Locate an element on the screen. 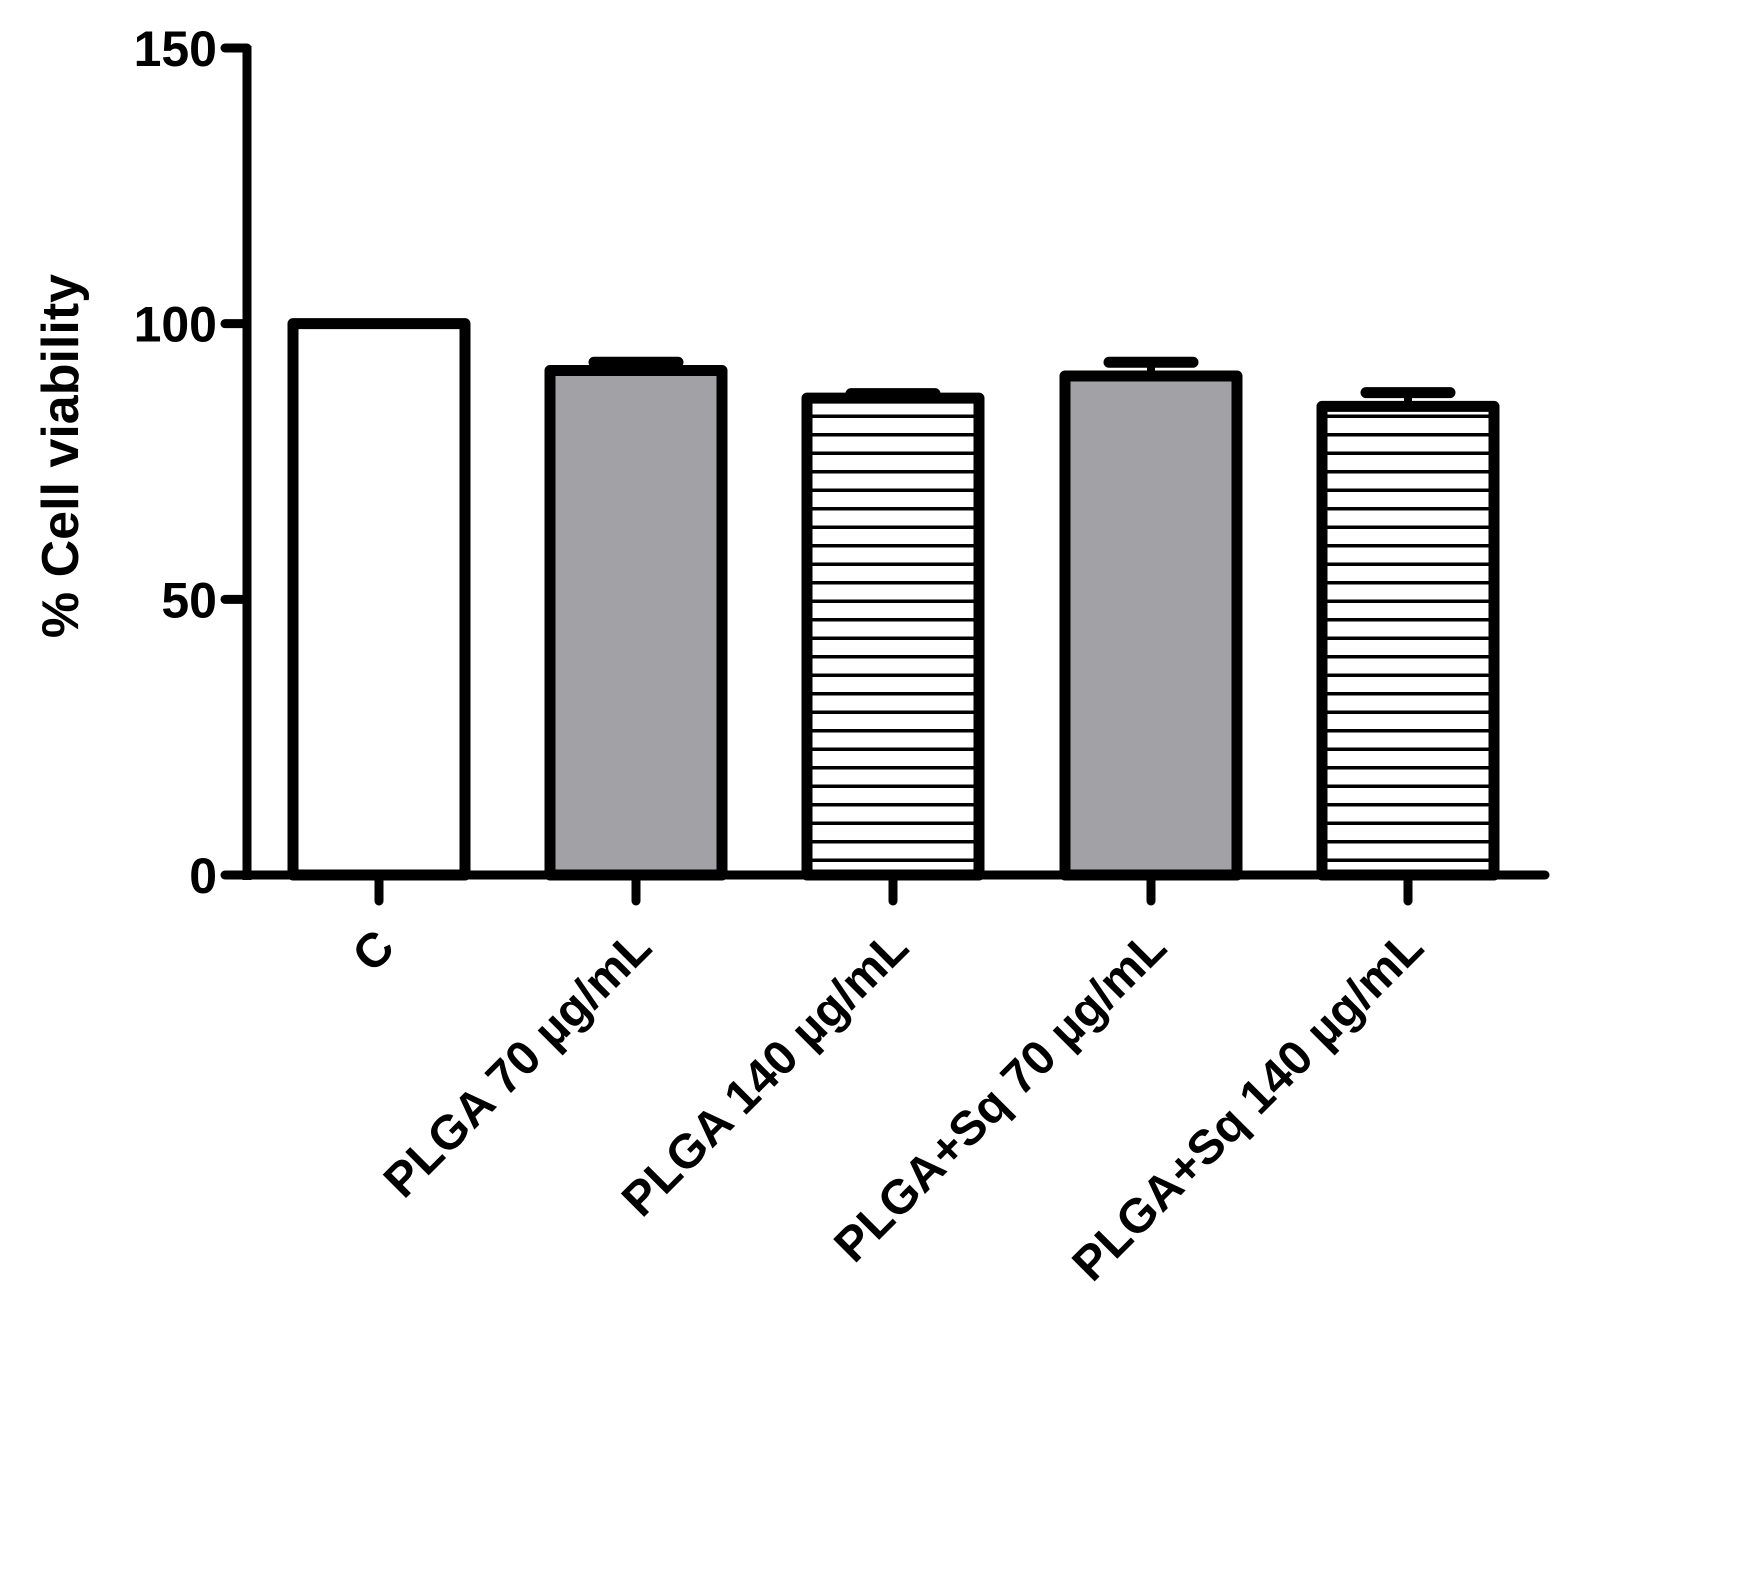 This screenshot has height=1584, width=1751. y-tick-label: 150 is located at coordinates (175, 49).